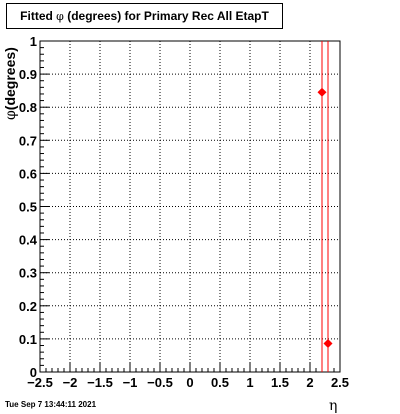 The image size is (400, 414). What do you see at coordinates (28, 74) in the screenshot?
I see `y-tick-label: 0.9` at bounding box center [28, 74].